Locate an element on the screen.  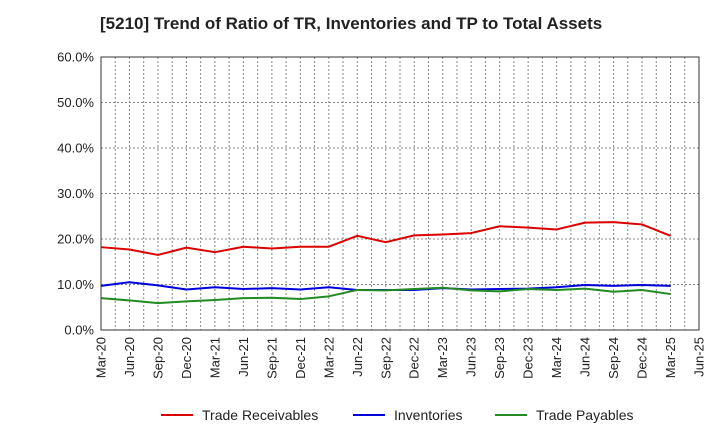
x-tick-label: Mar-25 is located at coordinates (670, 357).